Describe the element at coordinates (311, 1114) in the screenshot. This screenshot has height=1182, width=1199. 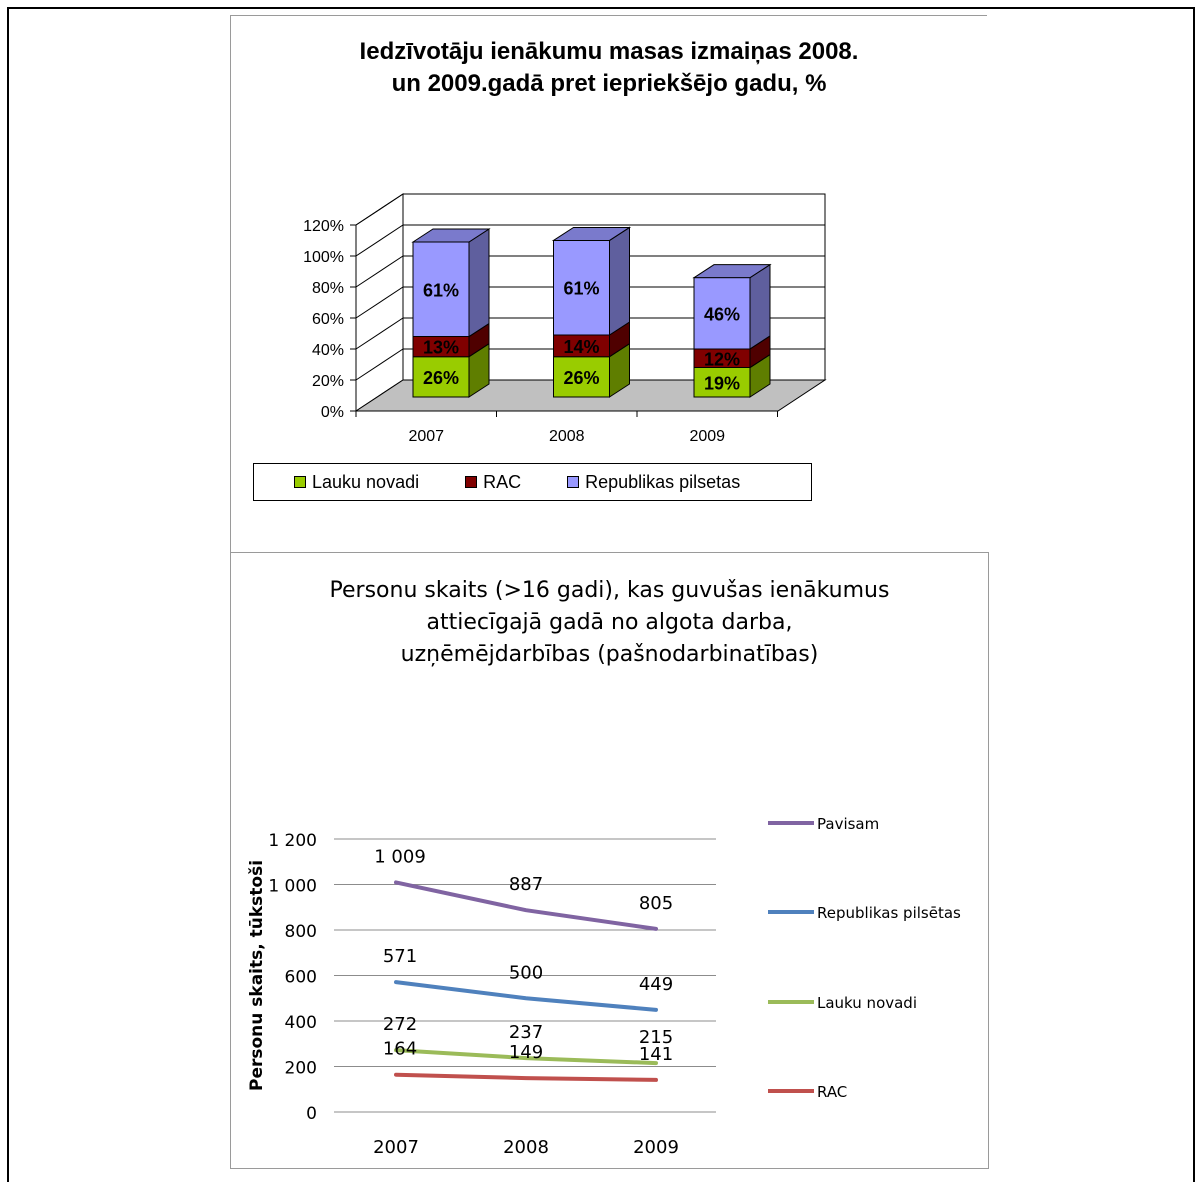
I see `line-chart-y-tick-label: 0` at that location.